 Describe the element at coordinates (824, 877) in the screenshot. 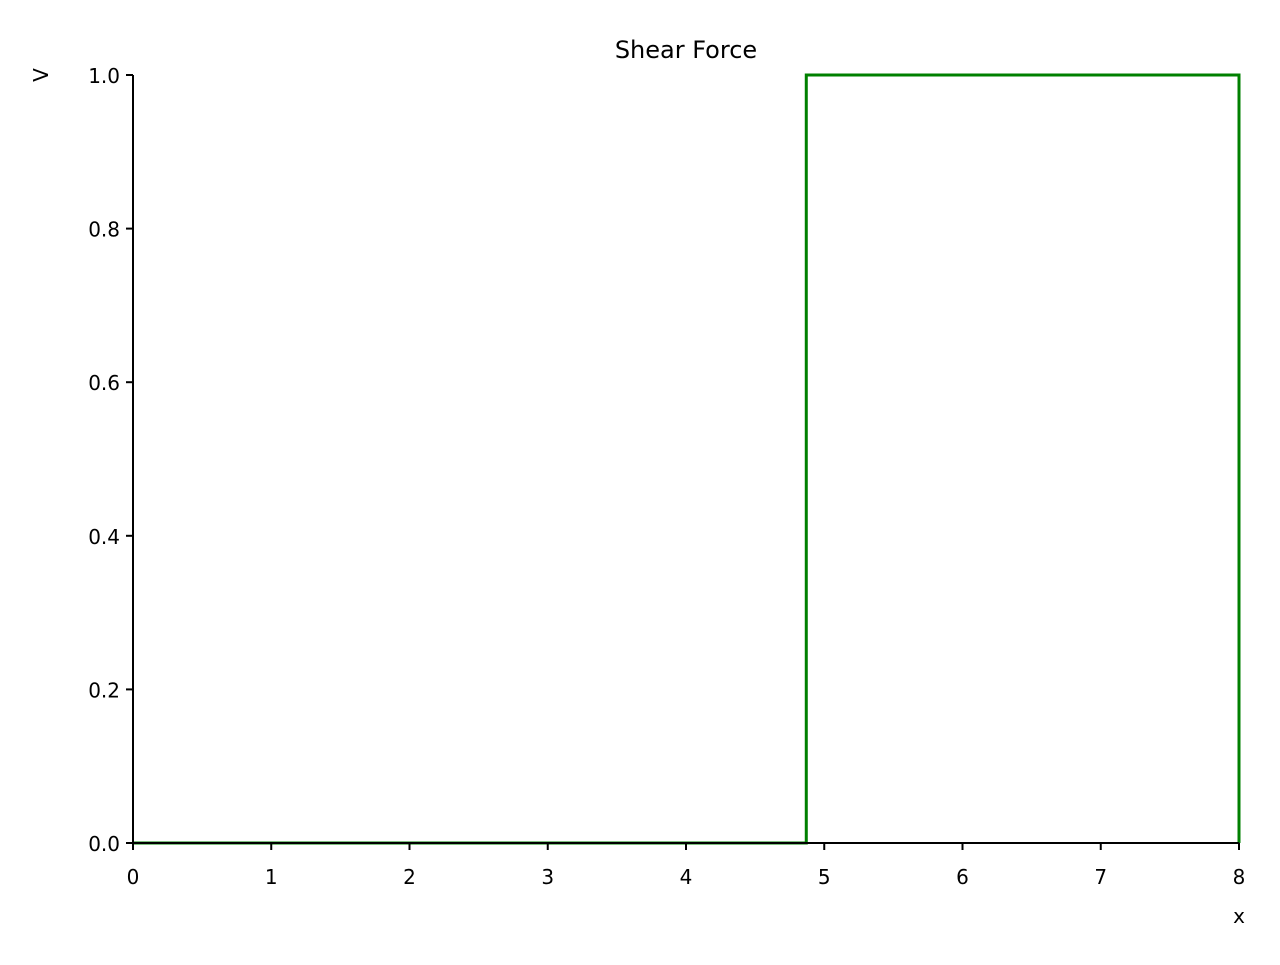

I see `x-tick-label: 5` at that location.